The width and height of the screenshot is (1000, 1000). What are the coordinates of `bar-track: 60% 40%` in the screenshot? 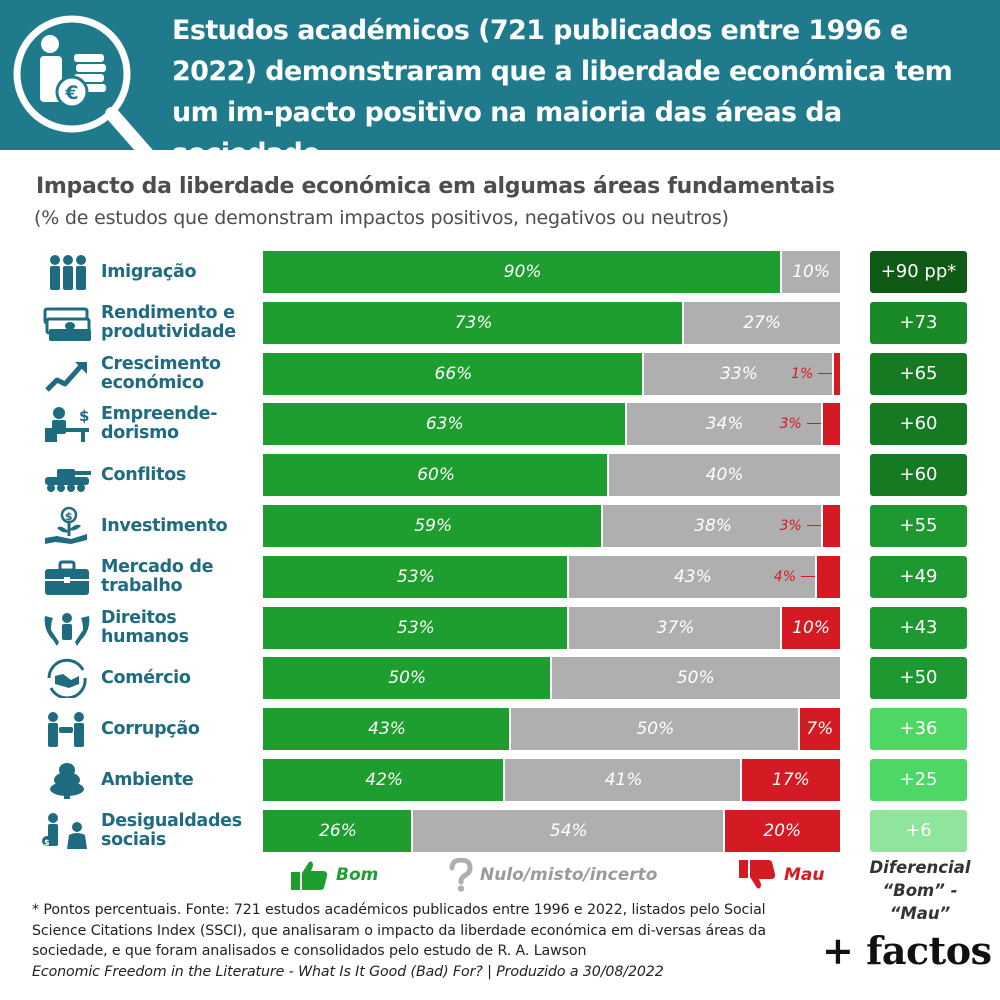 It's located at (551, 475).